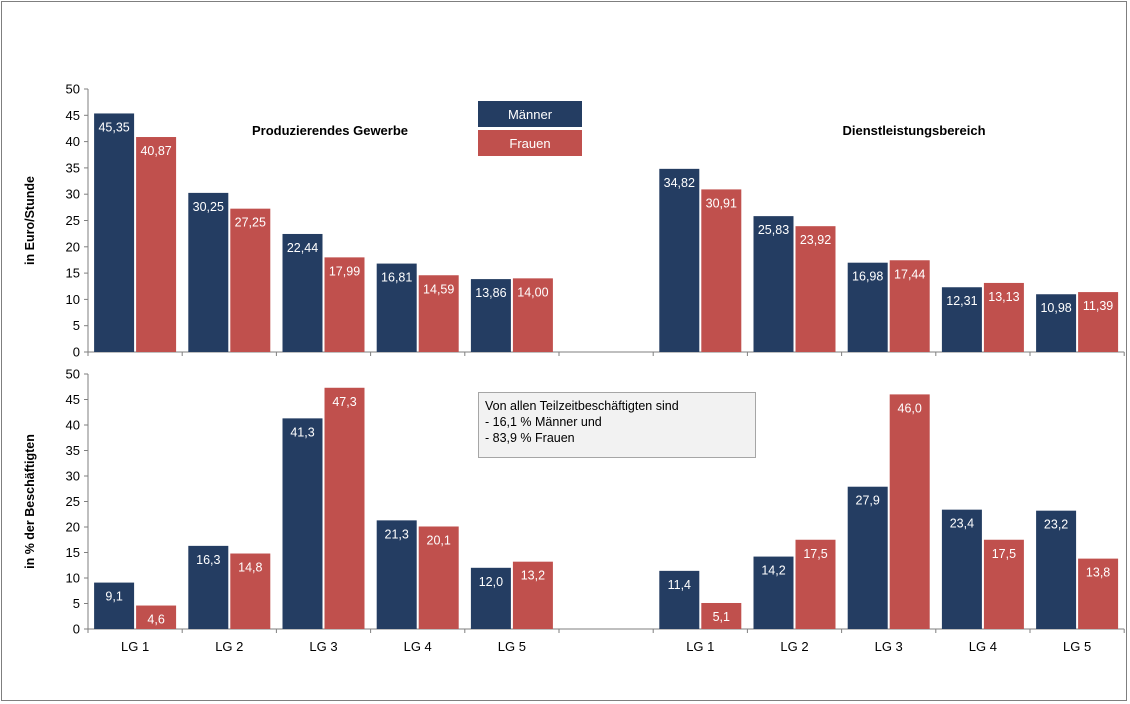 The width and height of the screenshot is (1130, 704). Describe the element at coordinates (1098, 306) in the screenshot. I see `data-label: 11,39` at that location.